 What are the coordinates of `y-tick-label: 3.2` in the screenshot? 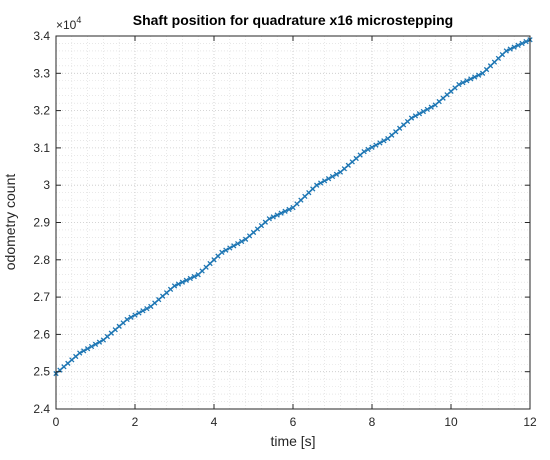 It's located at (41, 111).